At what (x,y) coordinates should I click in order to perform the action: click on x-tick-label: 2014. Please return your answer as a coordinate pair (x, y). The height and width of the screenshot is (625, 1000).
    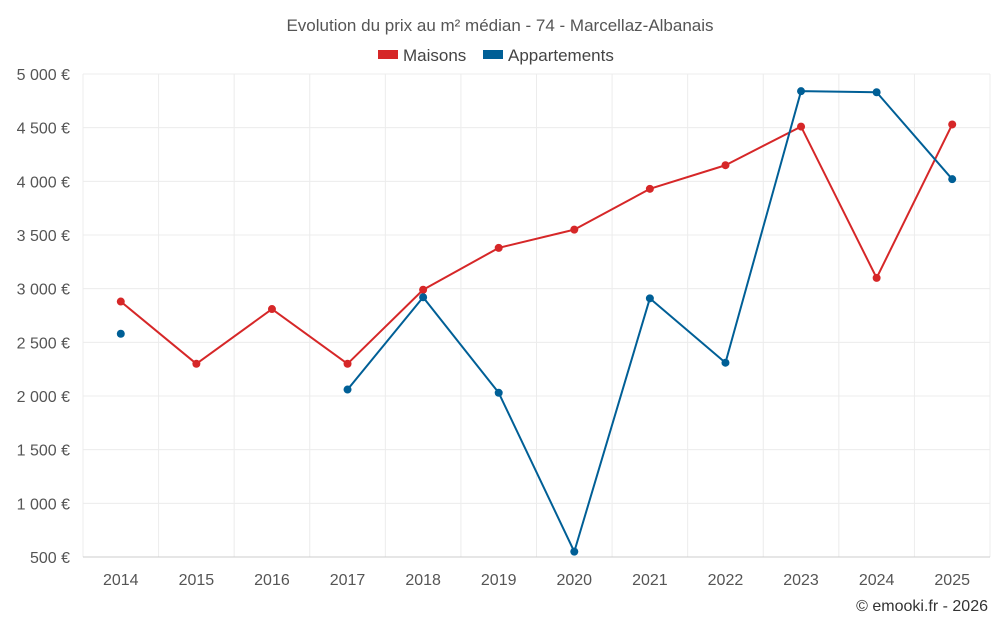
    Looking at the image, I should click on (121, 580).